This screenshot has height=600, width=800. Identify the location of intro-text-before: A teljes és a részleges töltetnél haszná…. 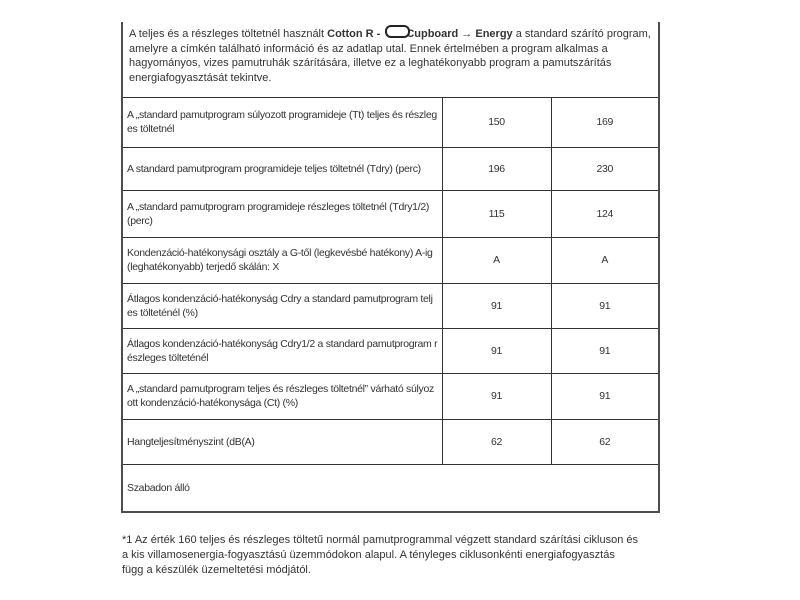
(228, 34).